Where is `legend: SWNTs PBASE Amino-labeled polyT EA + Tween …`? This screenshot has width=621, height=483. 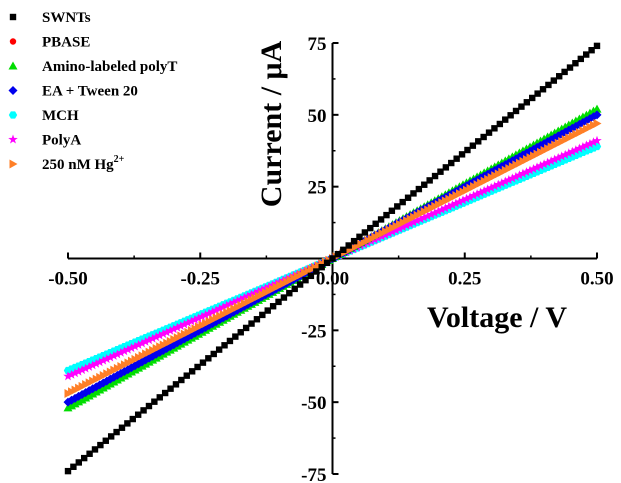 legend: SWNTs PBASE Amino-labeled polyT EA + Tween … is located at coordinates (92, 91).